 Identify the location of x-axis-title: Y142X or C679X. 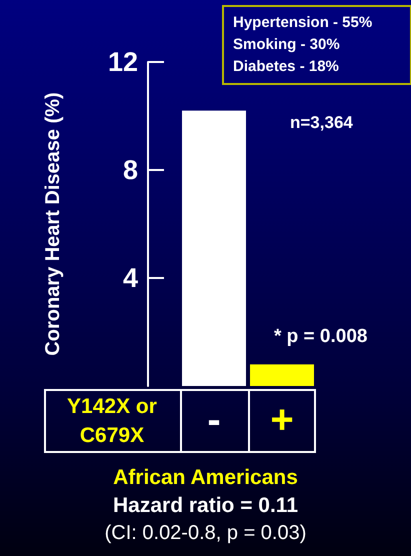
(112, 421).